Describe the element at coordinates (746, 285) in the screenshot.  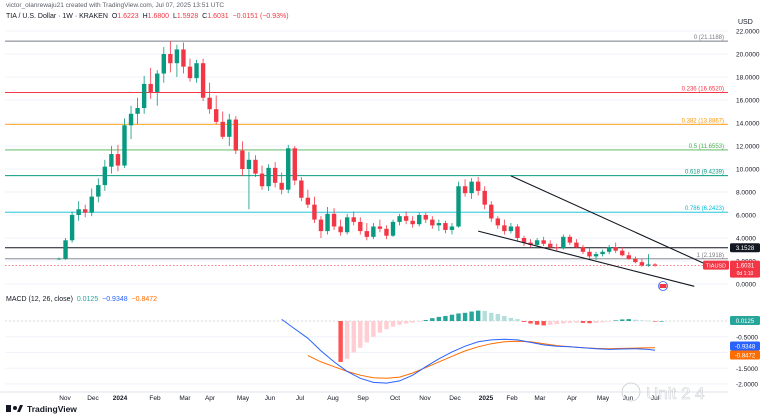
I see `price-tick-label: 0.0000` at that location.